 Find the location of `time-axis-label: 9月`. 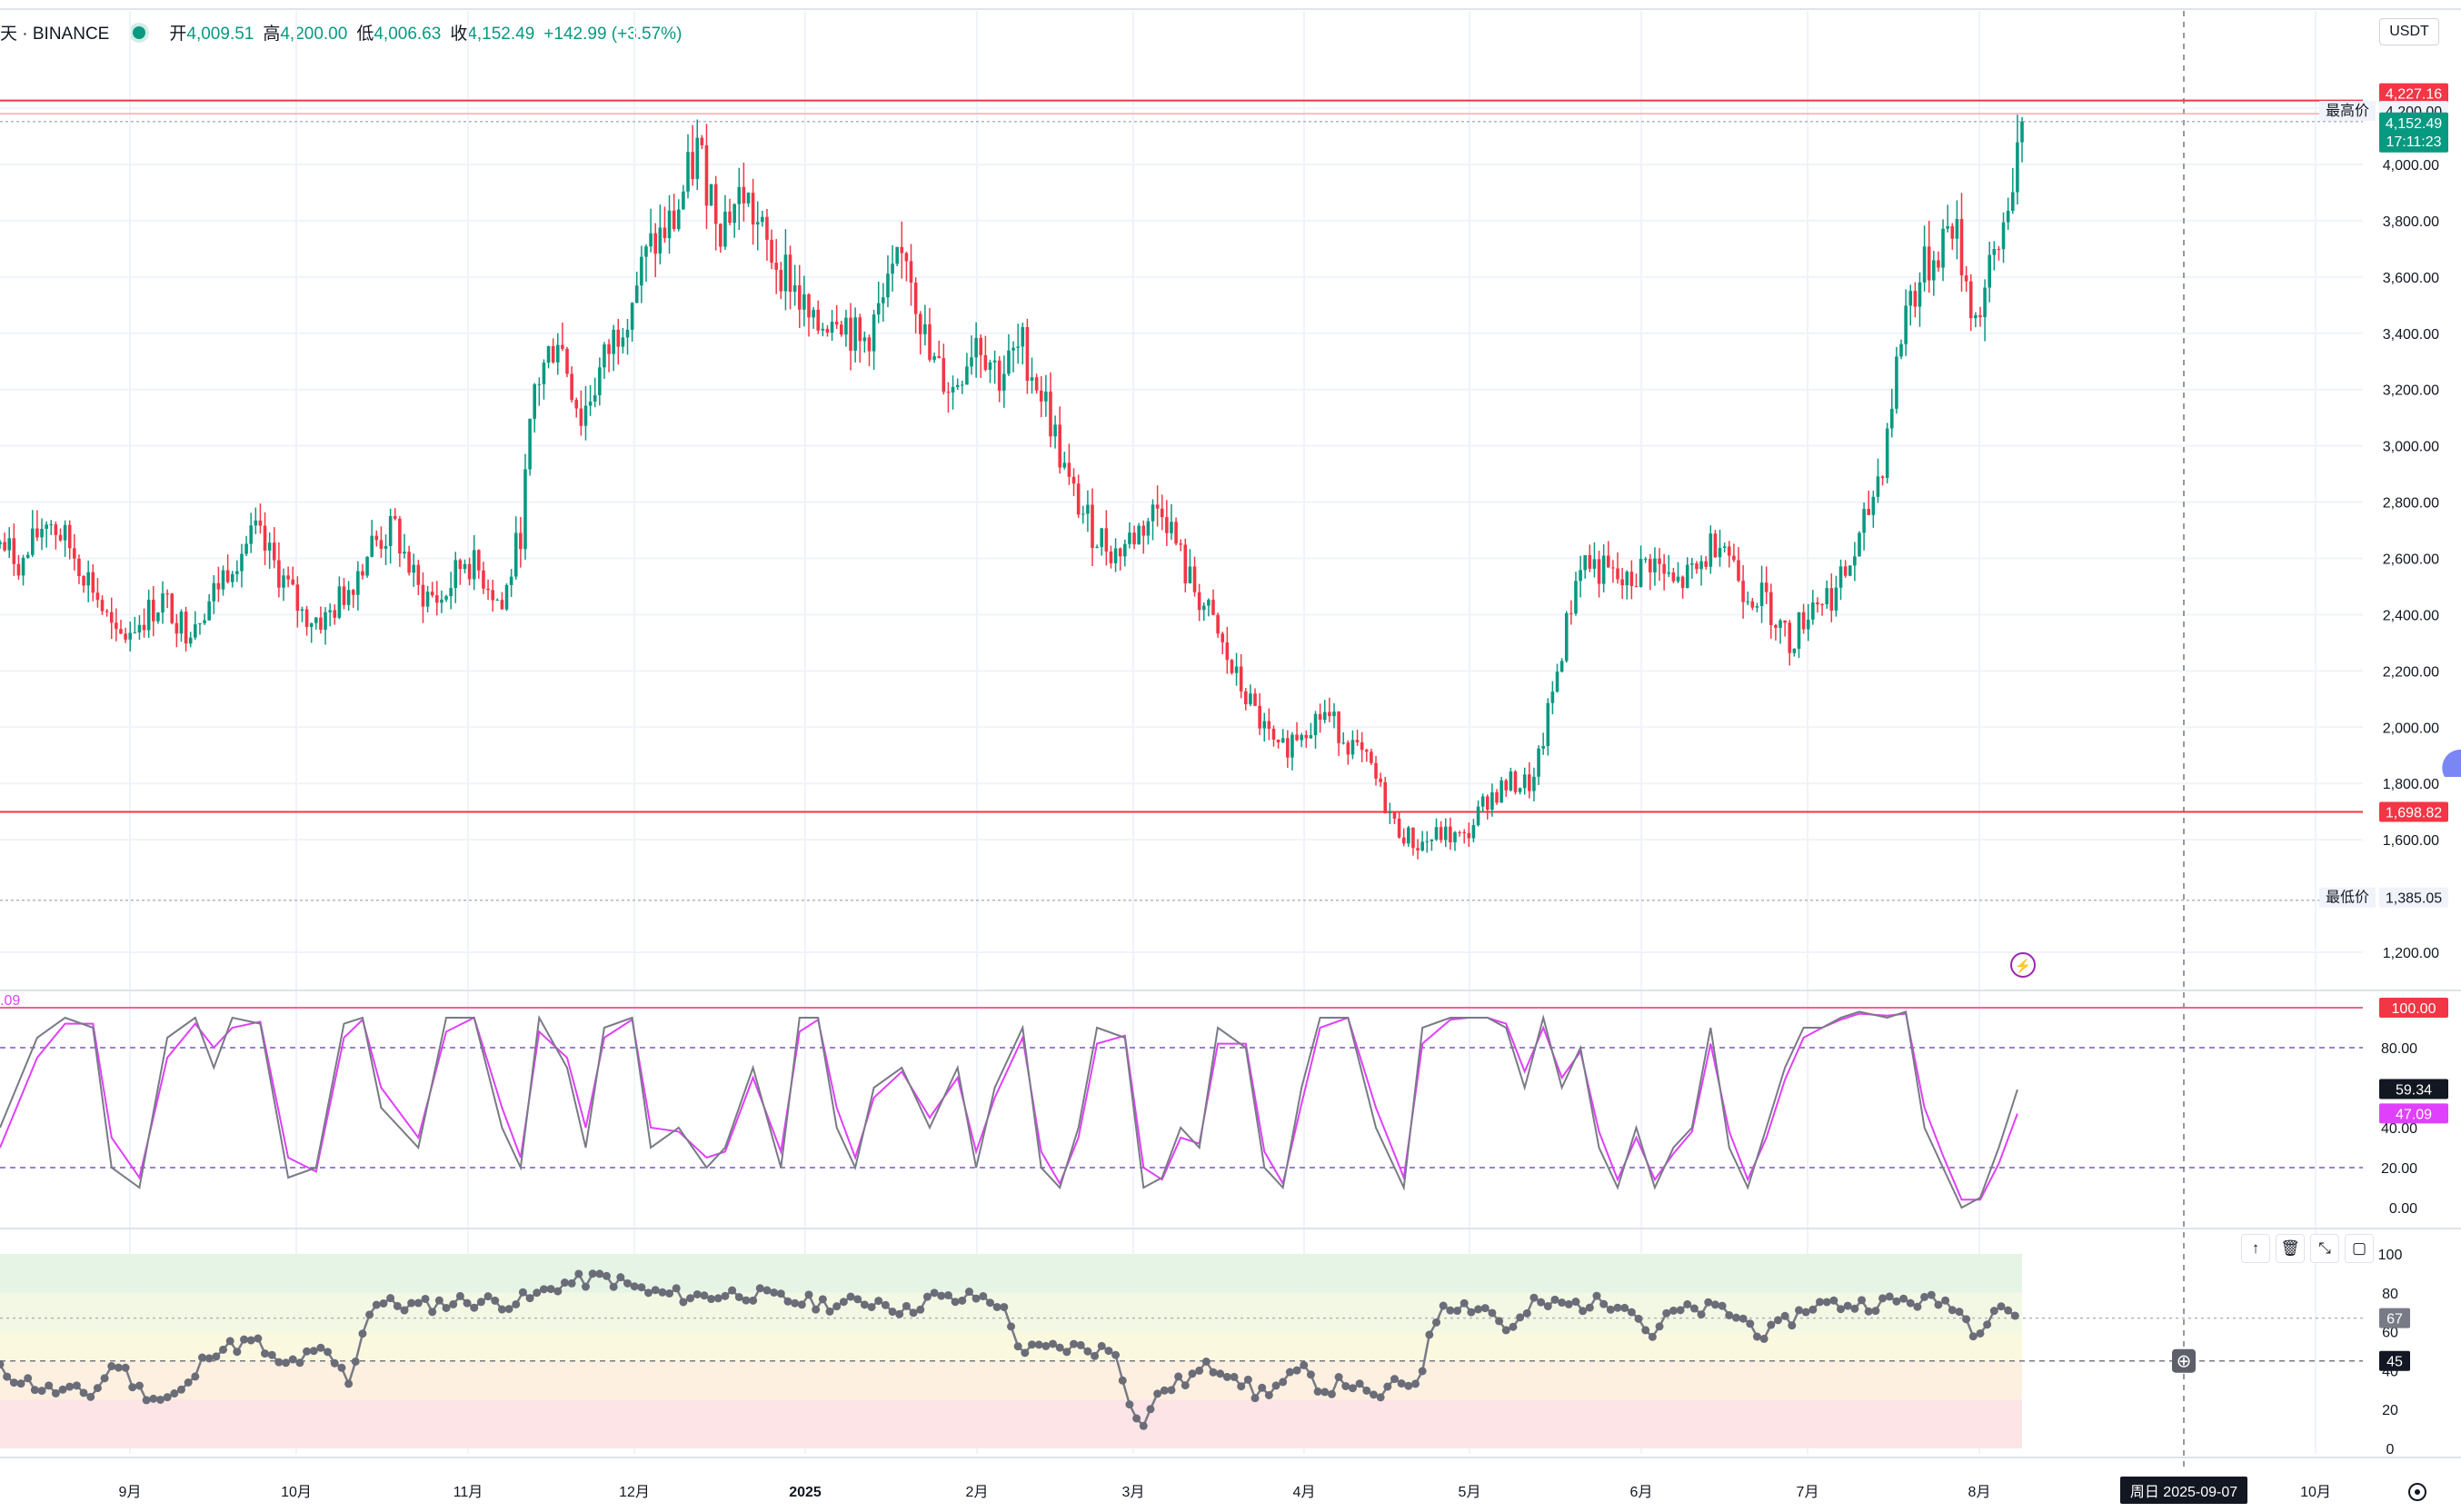

time-axis-label: 9月 is located at coordinates (130, 1492).